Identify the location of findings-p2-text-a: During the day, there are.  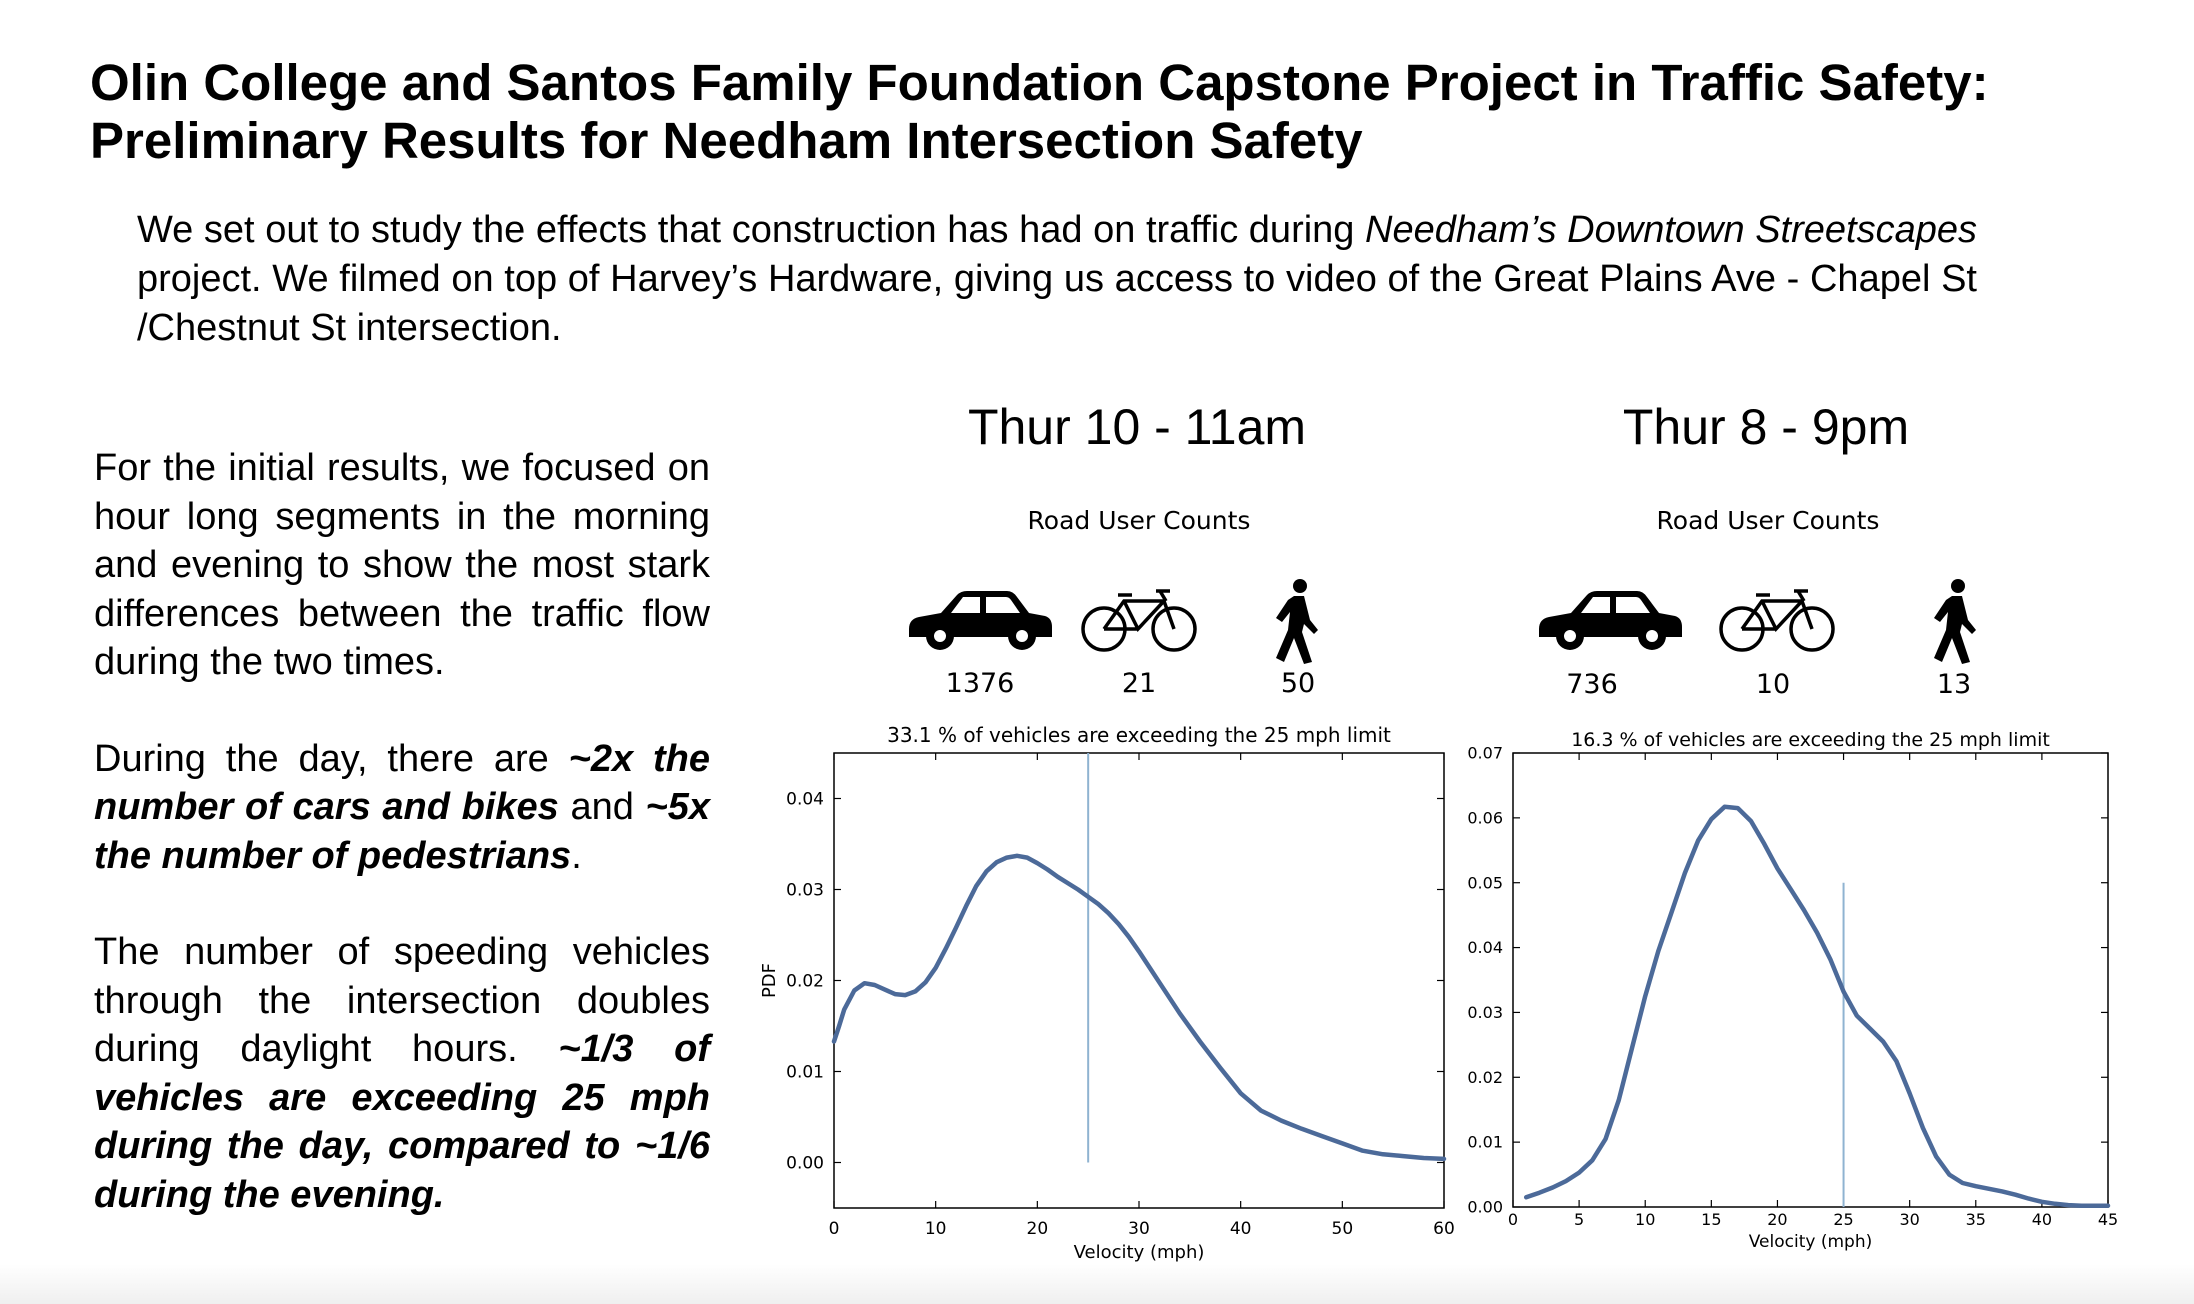
(331, 758).